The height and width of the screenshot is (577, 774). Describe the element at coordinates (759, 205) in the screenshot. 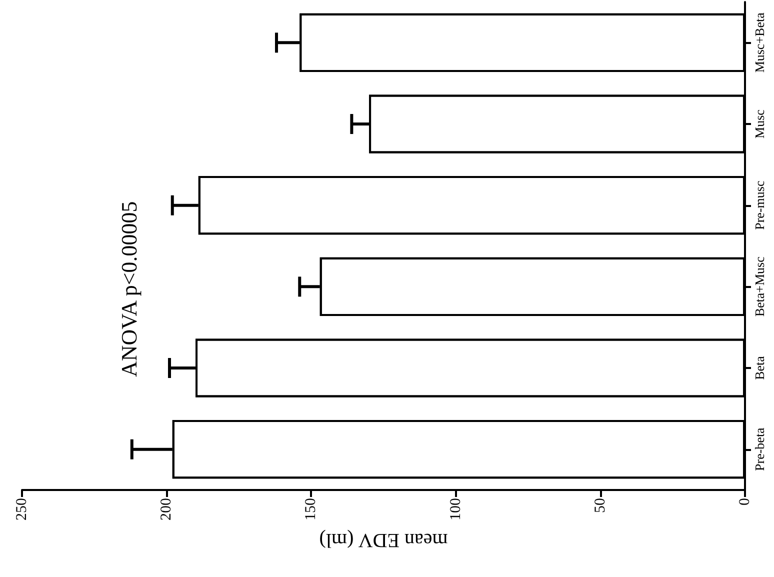

I see `y-tick-label: Pre-musc` at that location.